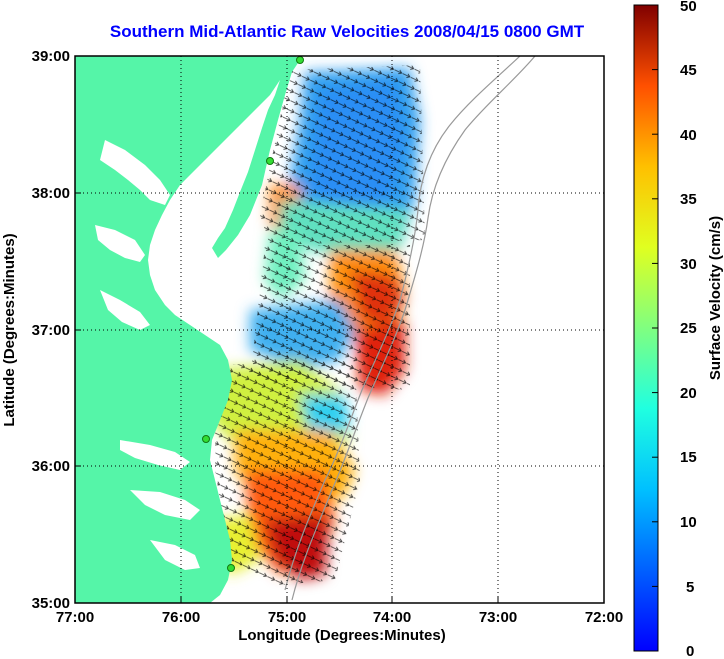 The height and width of the screenshot is (659, 724). I want to click on colorbar-tick-label: 5, so click(690, 587).